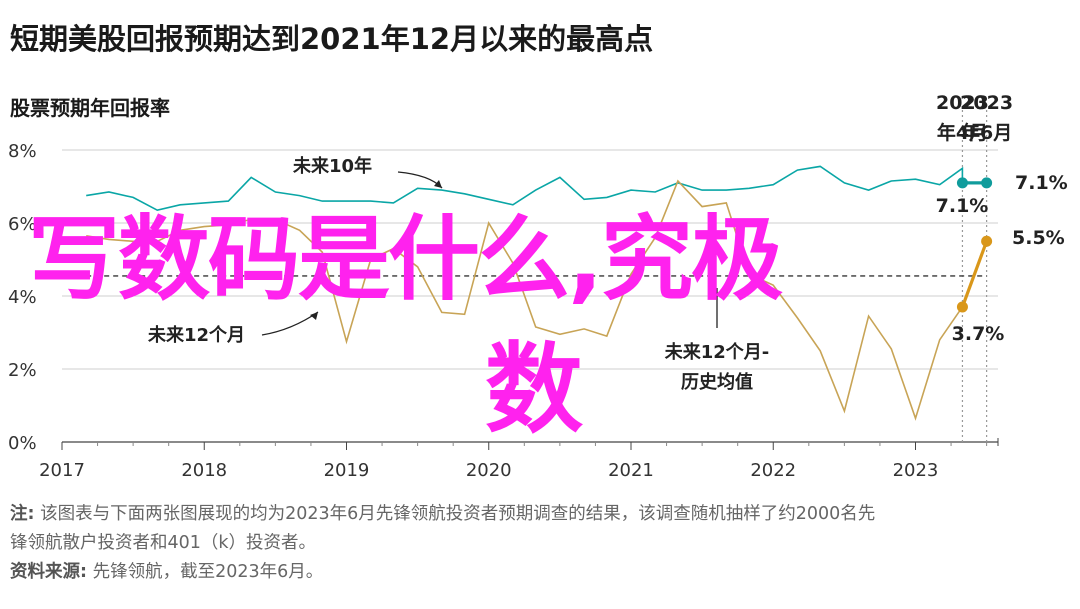 The image size is (1080, 609). I want to click on y-tick-label: 0%, so click(22, 443).